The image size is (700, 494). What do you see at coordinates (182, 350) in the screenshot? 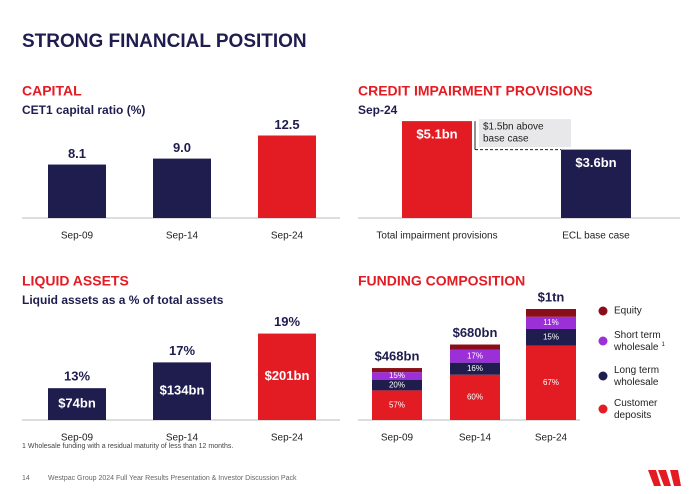
I see `share-label: 17%` at bounding box center [182, 350].